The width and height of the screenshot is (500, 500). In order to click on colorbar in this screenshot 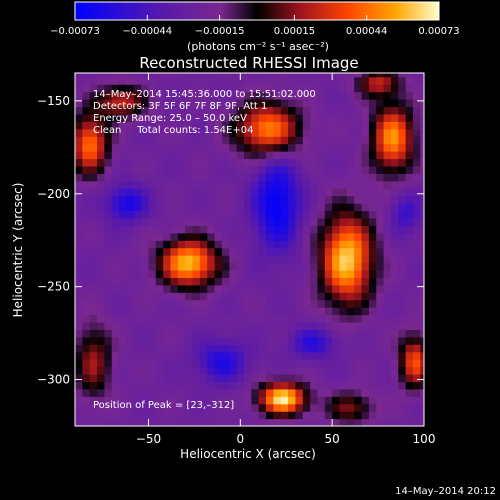, I will do `click(257, 11)`.